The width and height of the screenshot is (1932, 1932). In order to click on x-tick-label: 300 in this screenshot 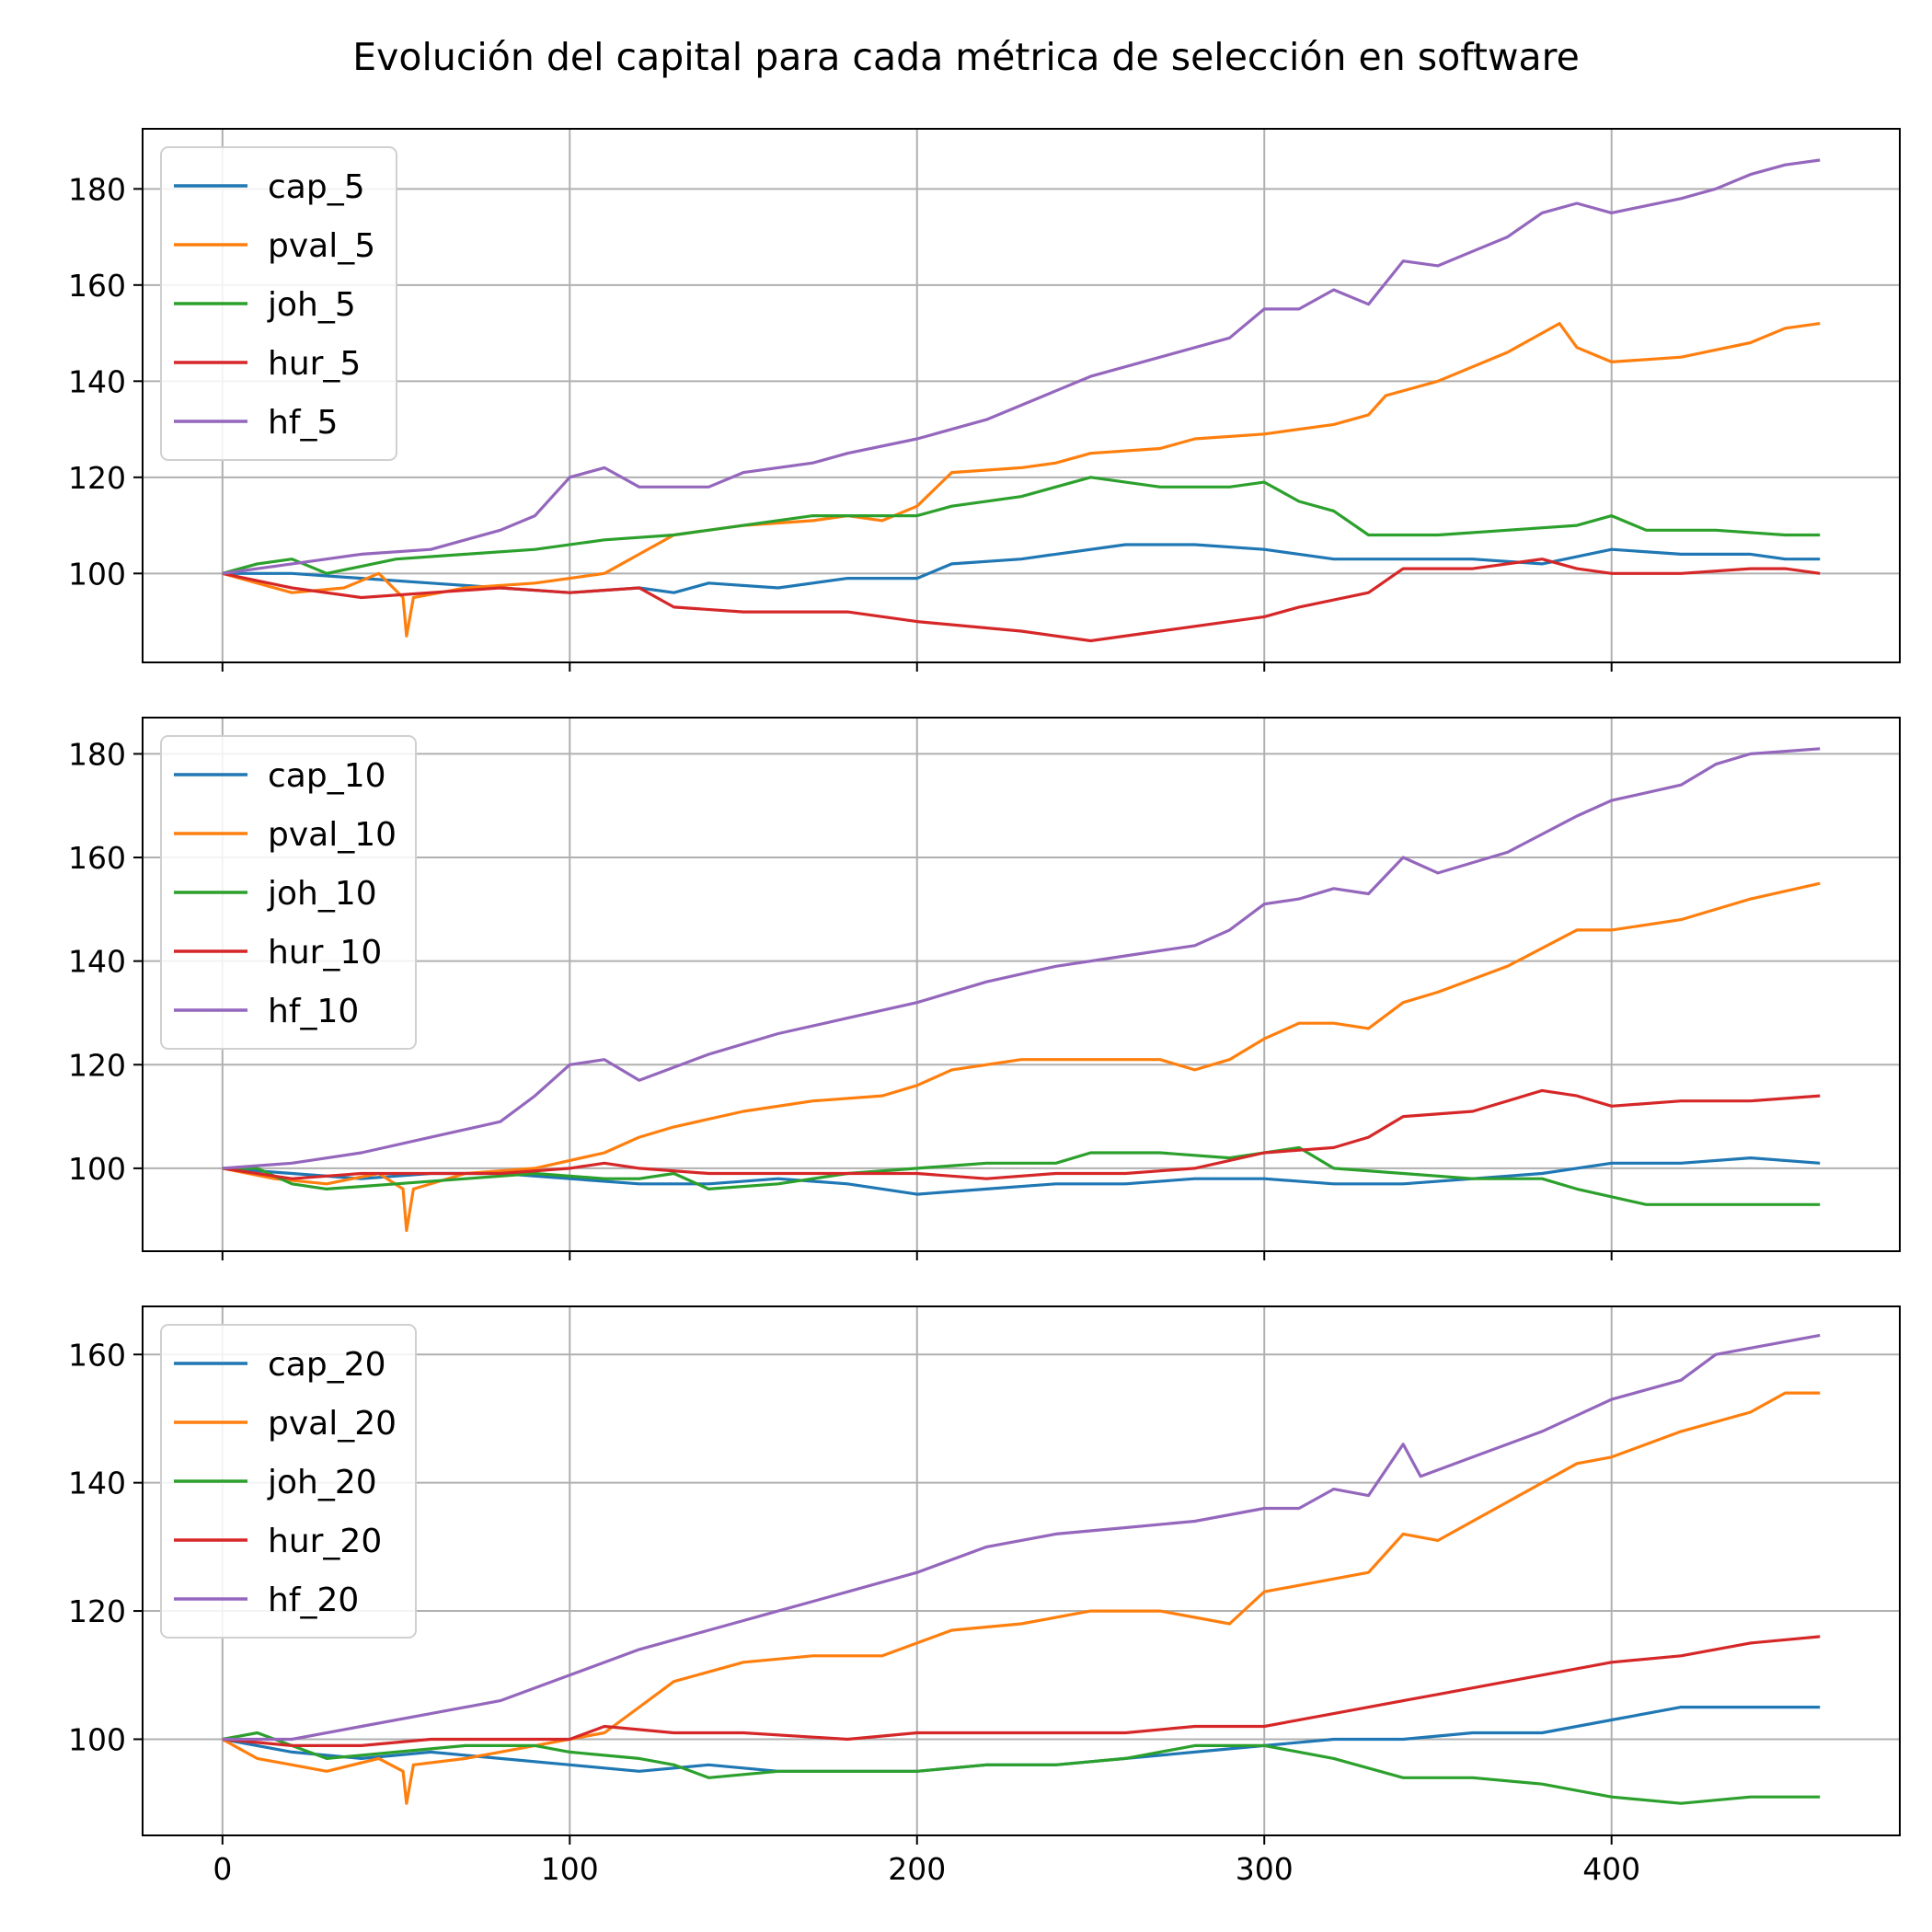, I will do `click(1265, 1869)`.